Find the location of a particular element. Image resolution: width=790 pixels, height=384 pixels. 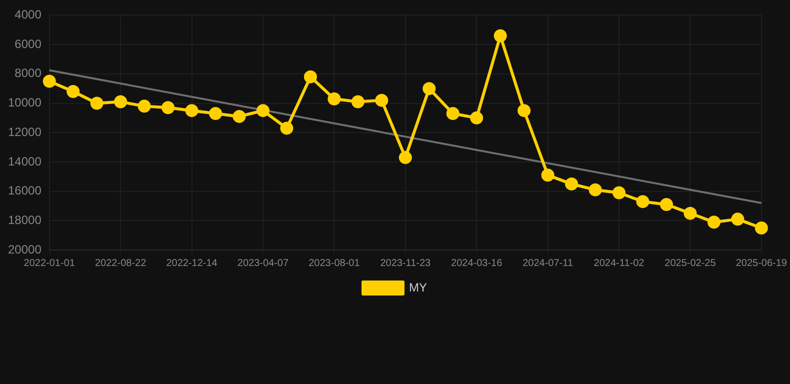

x-tick-label: 2024-11-02 is located at coordinates (619, 263).